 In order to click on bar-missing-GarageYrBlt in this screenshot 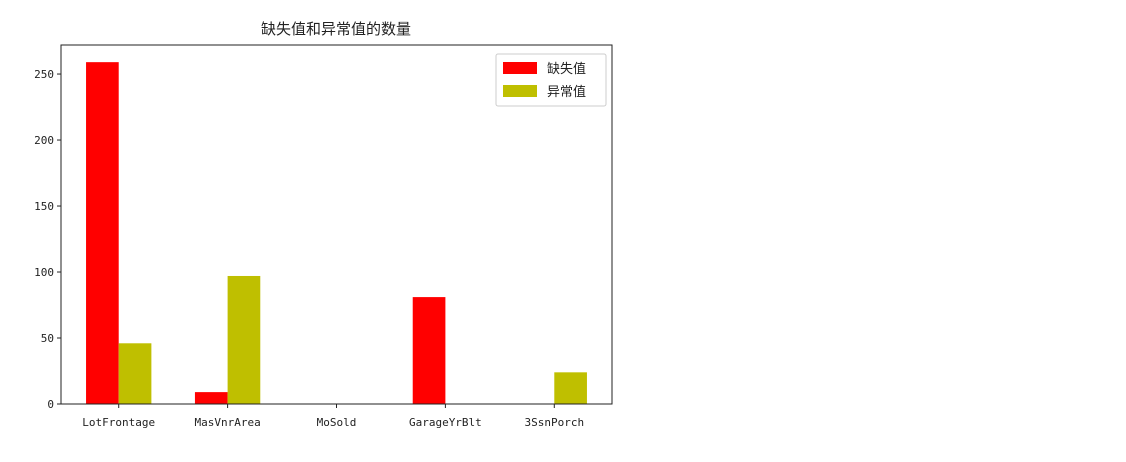, I will do `click(429, 350)`.